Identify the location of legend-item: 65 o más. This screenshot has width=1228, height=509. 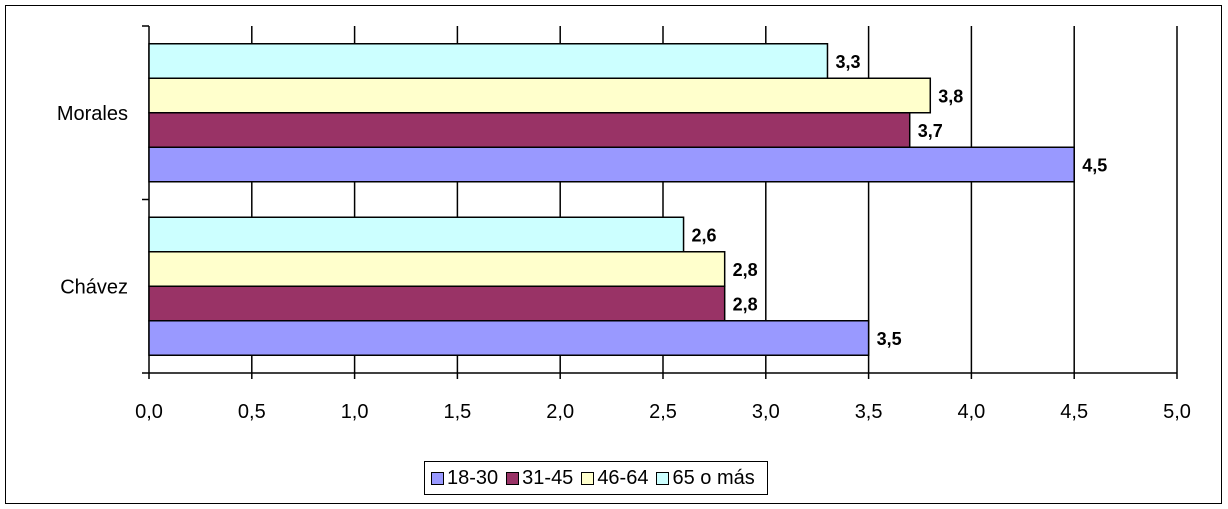
(705, 478).